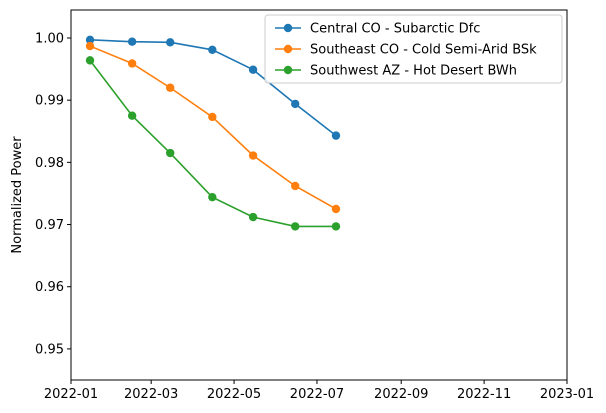  What do you see at coordinates (49, 349) in the screenshot?
I see `y-tick-label: 0.95` at bounding box center [49, 349].